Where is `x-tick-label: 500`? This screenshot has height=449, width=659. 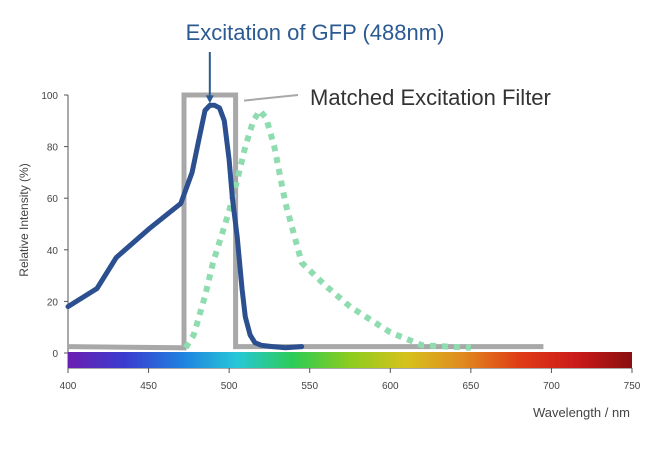
x-tick-label: 500 is located at coordinates (229, 386).